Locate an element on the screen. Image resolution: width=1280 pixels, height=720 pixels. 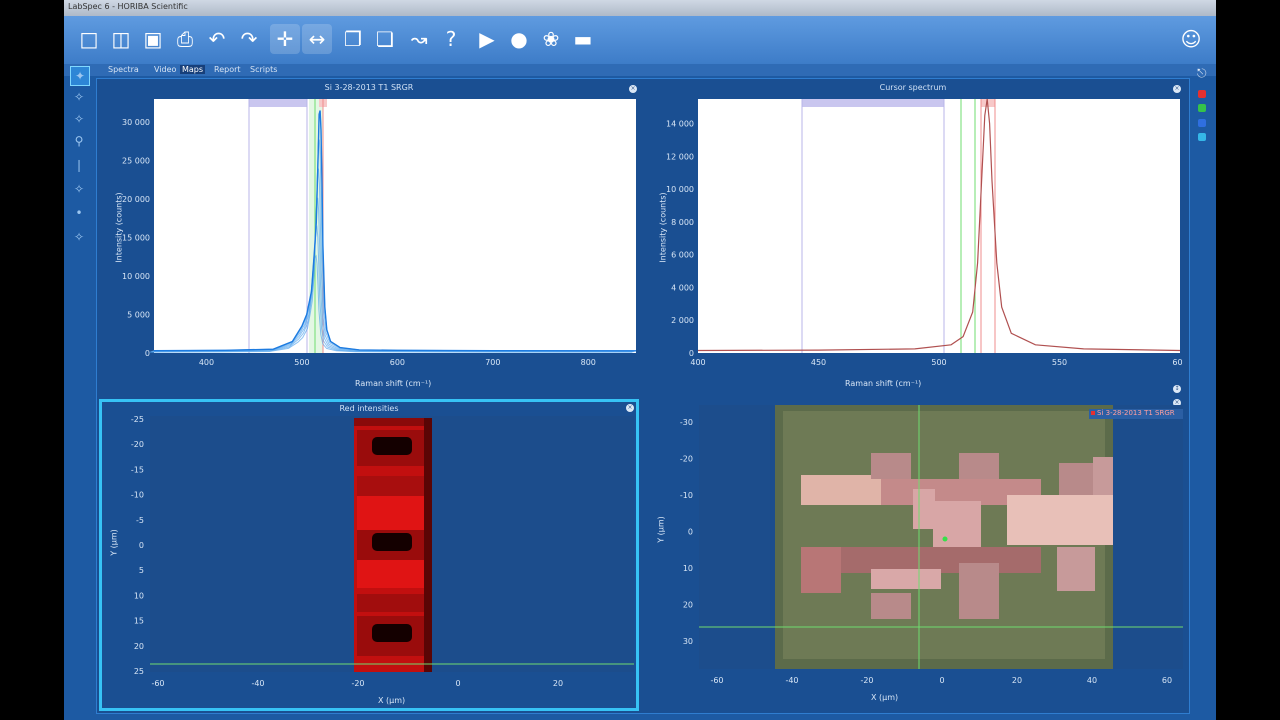
spectrum-xlabel: Raman shift (cm⁻¹) is located at coordinates (393, 383).